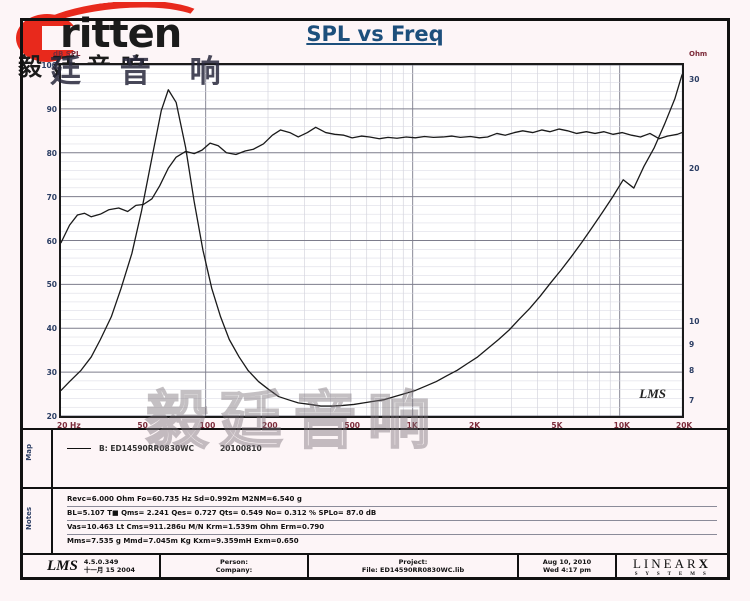  What do you see at coordinates (142, 425) in the screenshot?
I see `x-axis-tick-label: 50` at bounding box center [142, 425].